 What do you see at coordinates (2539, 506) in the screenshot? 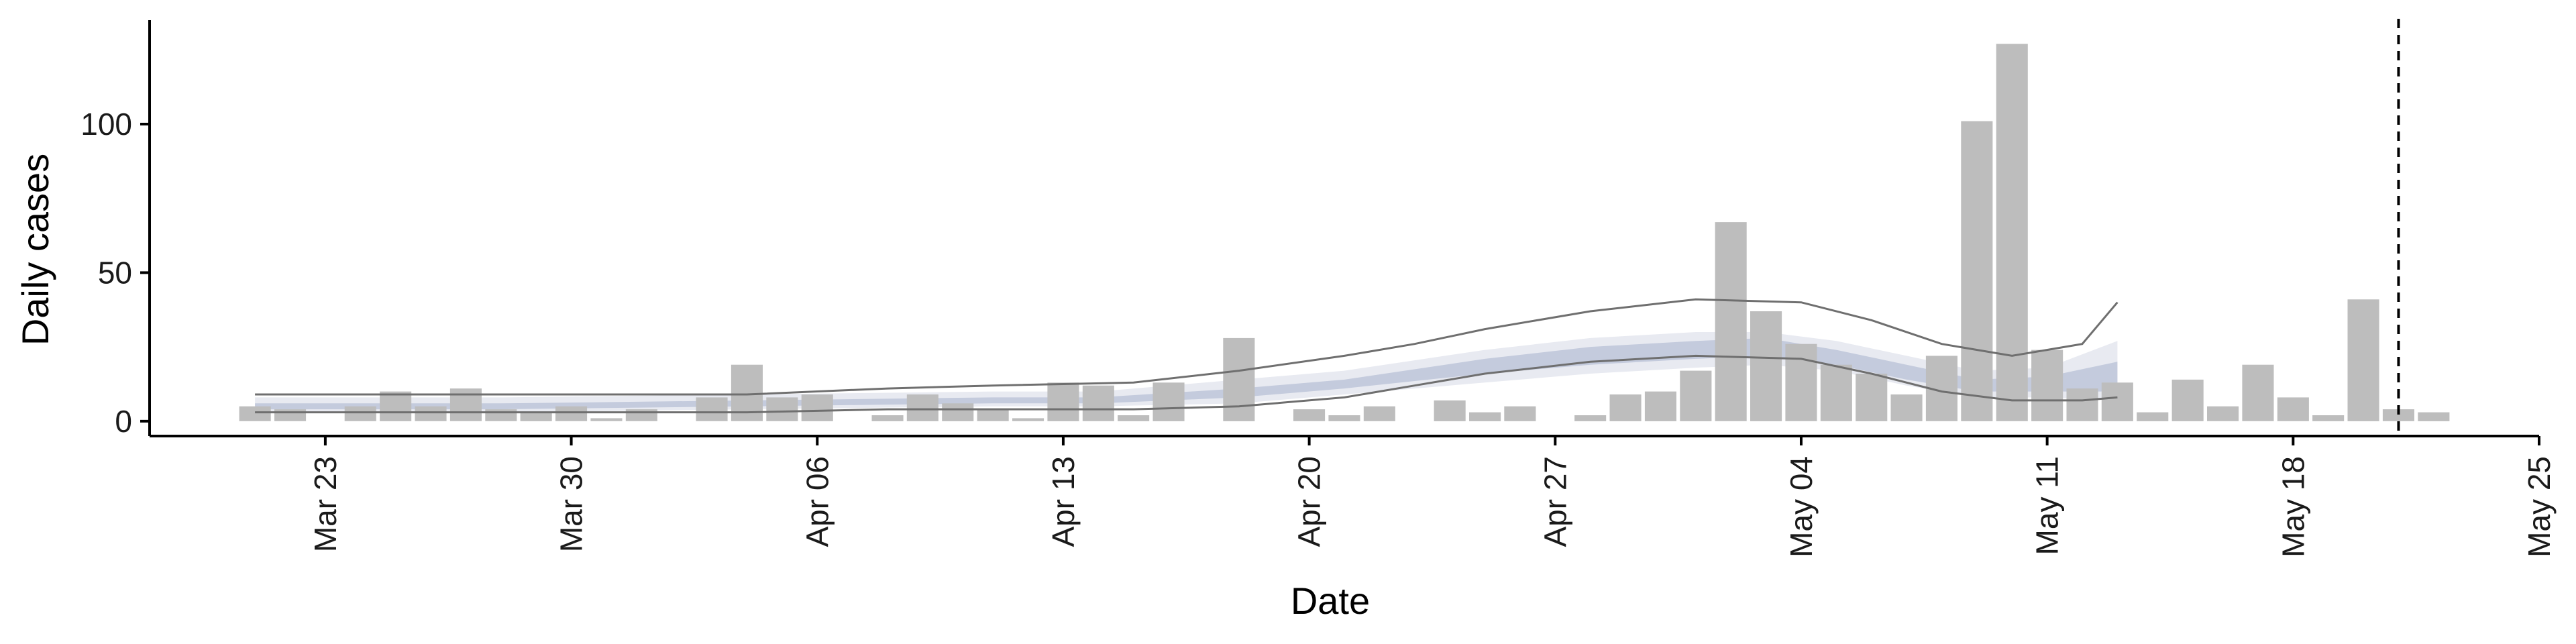
I see `x-tick-label: May 25` at bounding box center [2539, 506].